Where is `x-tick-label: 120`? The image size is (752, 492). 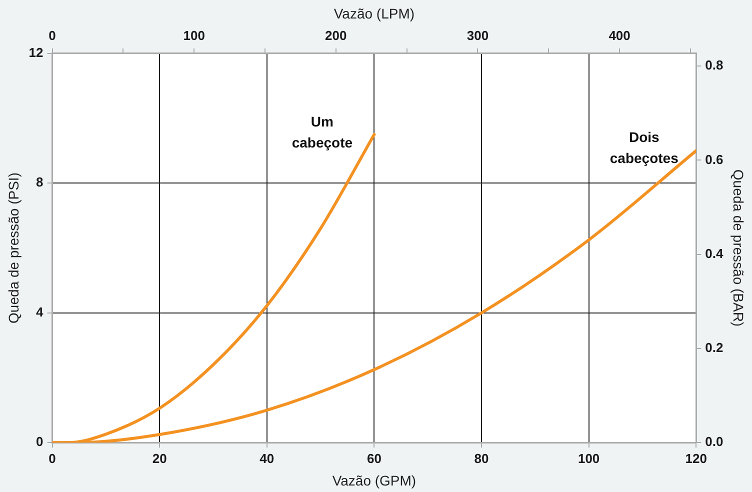
x-tick-label: 120 is located at coordinates (696, 458).